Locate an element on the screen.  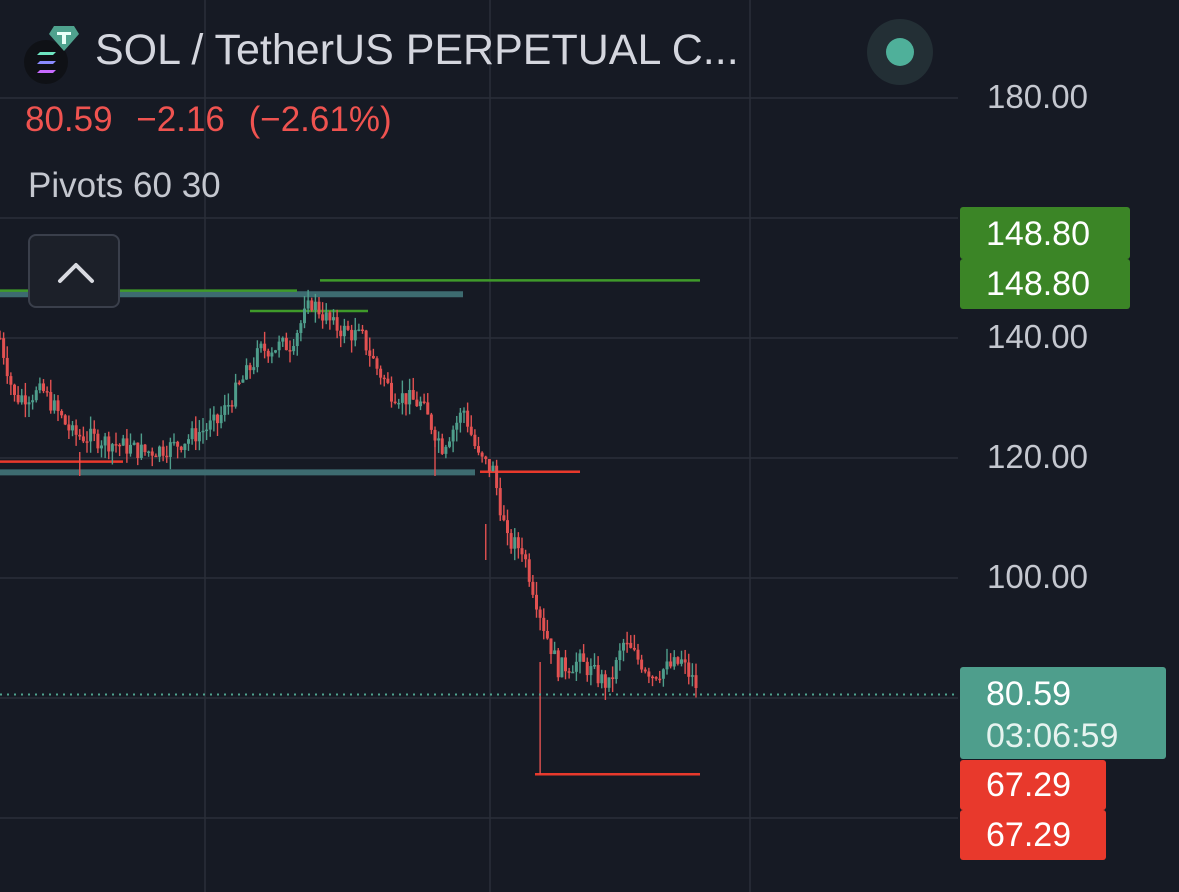
pivot-high-value: 148.80 is located at coordinates (1038, 284).